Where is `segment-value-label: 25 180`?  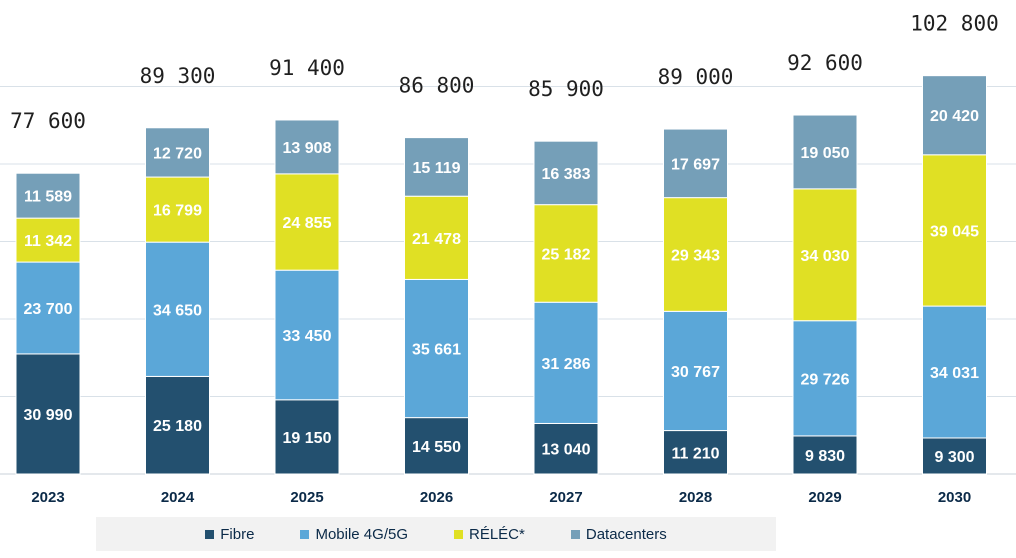
segment-value-label: 25 180 is located at coordinates (177, 426).